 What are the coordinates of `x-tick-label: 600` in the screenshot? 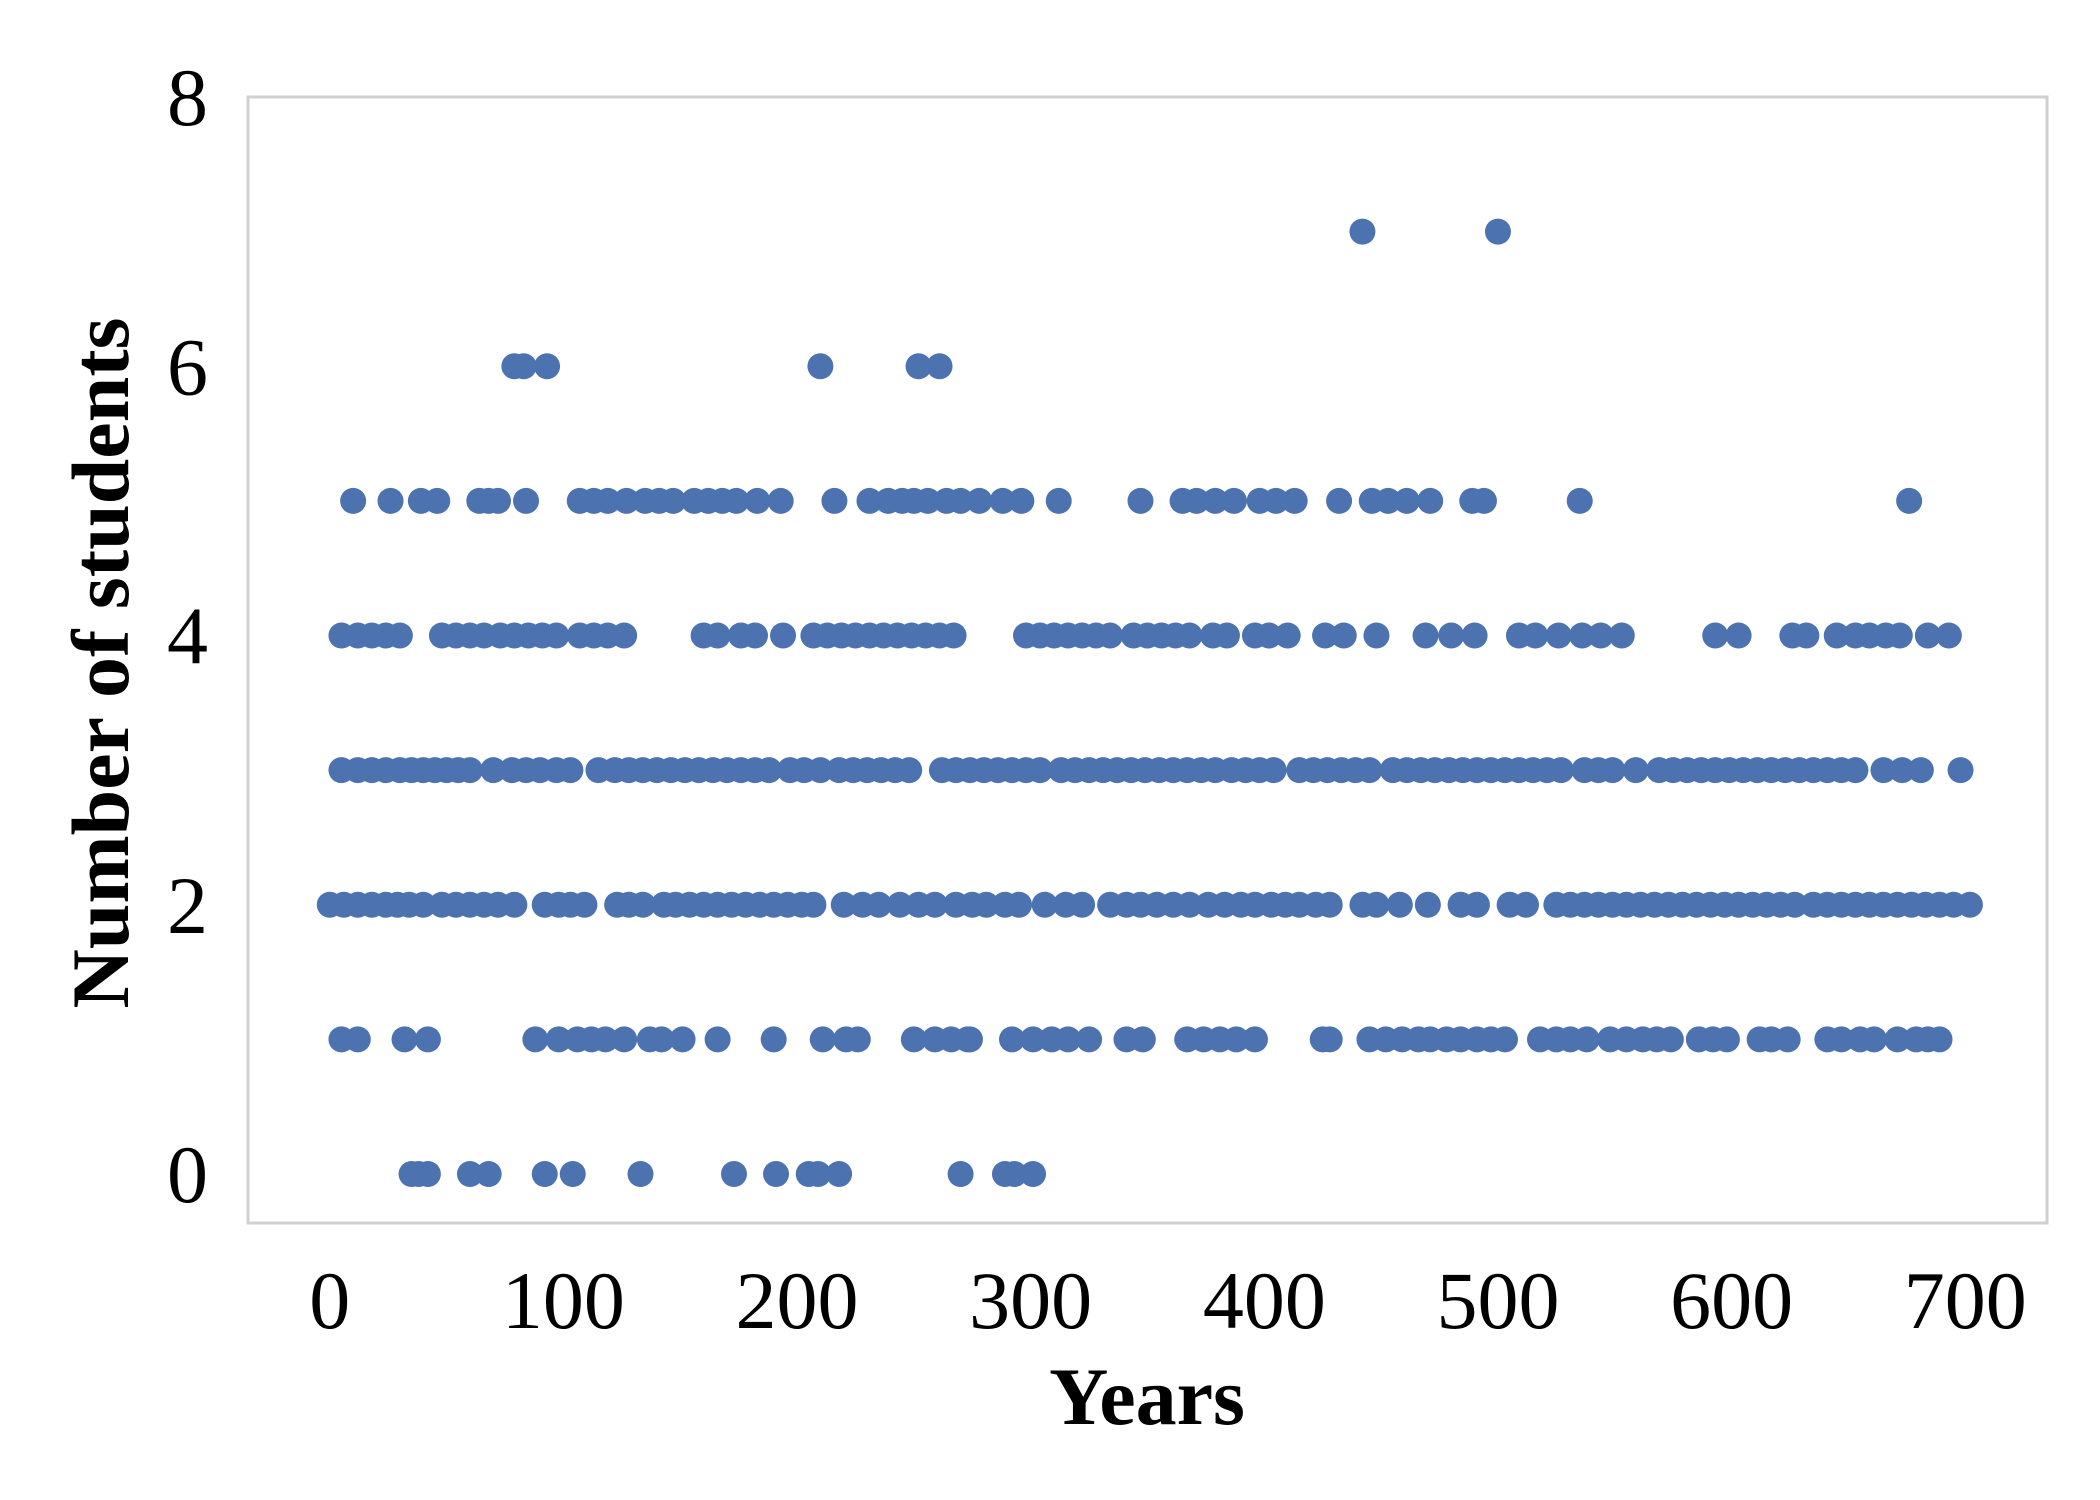 It's located at (1731, 1300).